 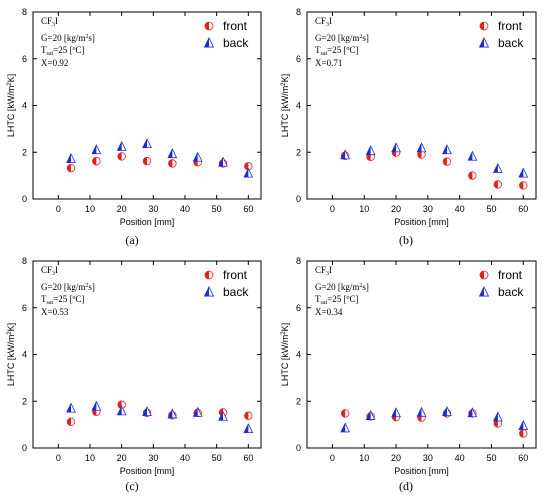 I want to click on legend-label-front: front, so click(x=510, y=275).